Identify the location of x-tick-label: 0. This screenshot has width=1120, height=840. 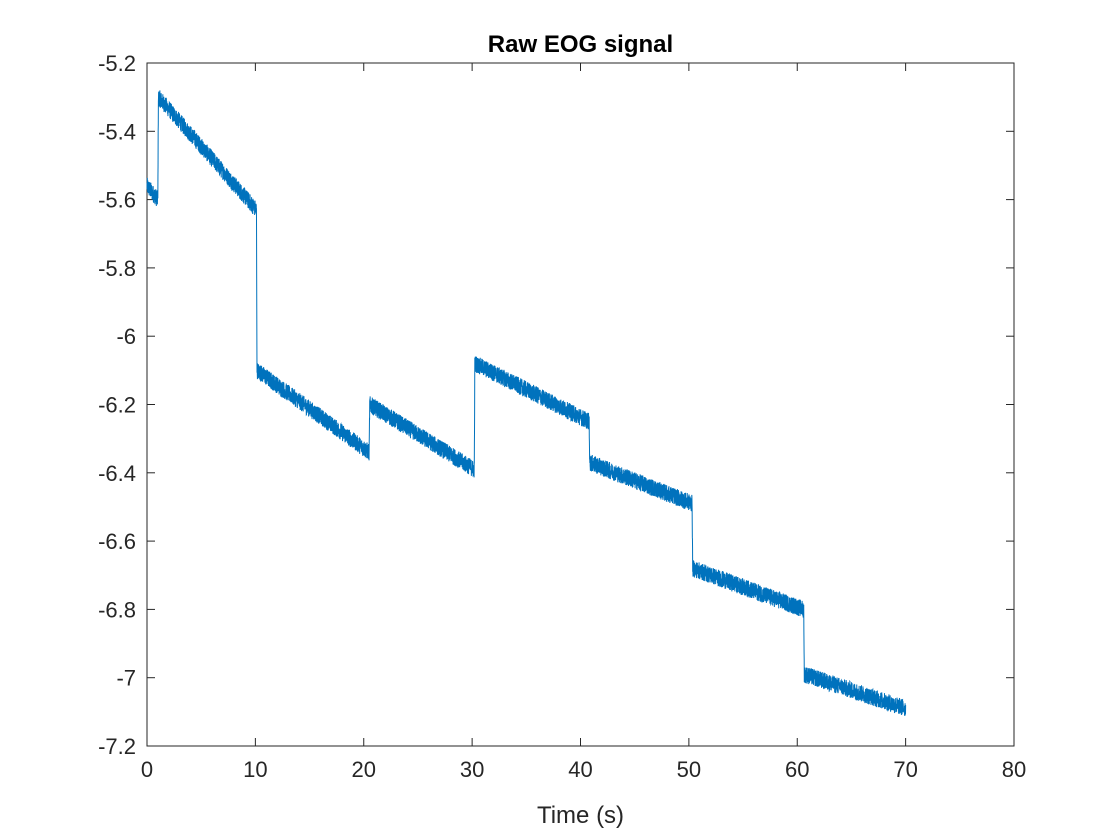
(147, 769).